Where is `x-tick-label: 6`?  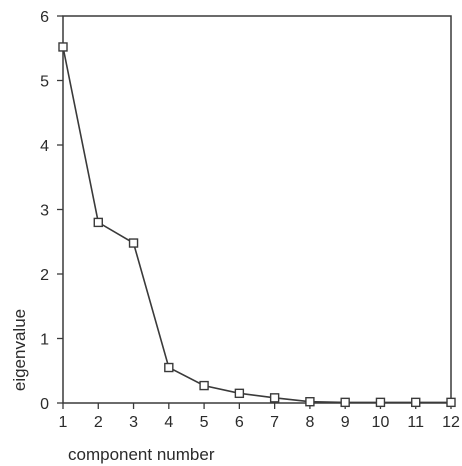
x-tick-label: 6 is located at coordinates (239, 422).